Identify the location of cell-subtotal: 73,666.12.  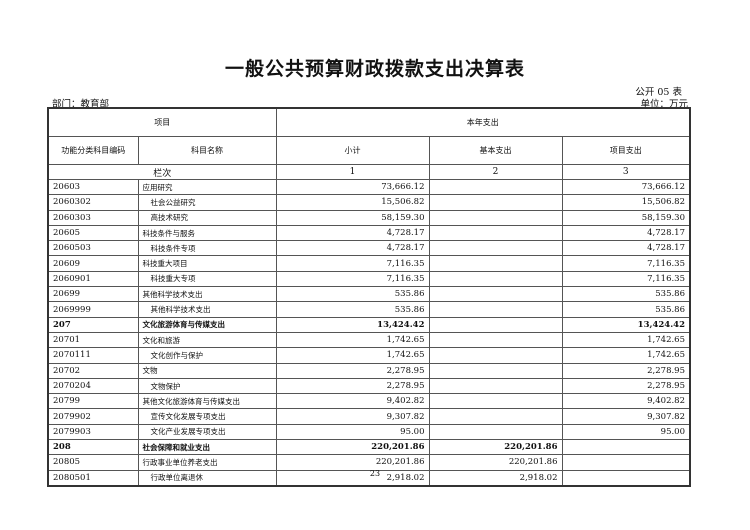
(352, 187).